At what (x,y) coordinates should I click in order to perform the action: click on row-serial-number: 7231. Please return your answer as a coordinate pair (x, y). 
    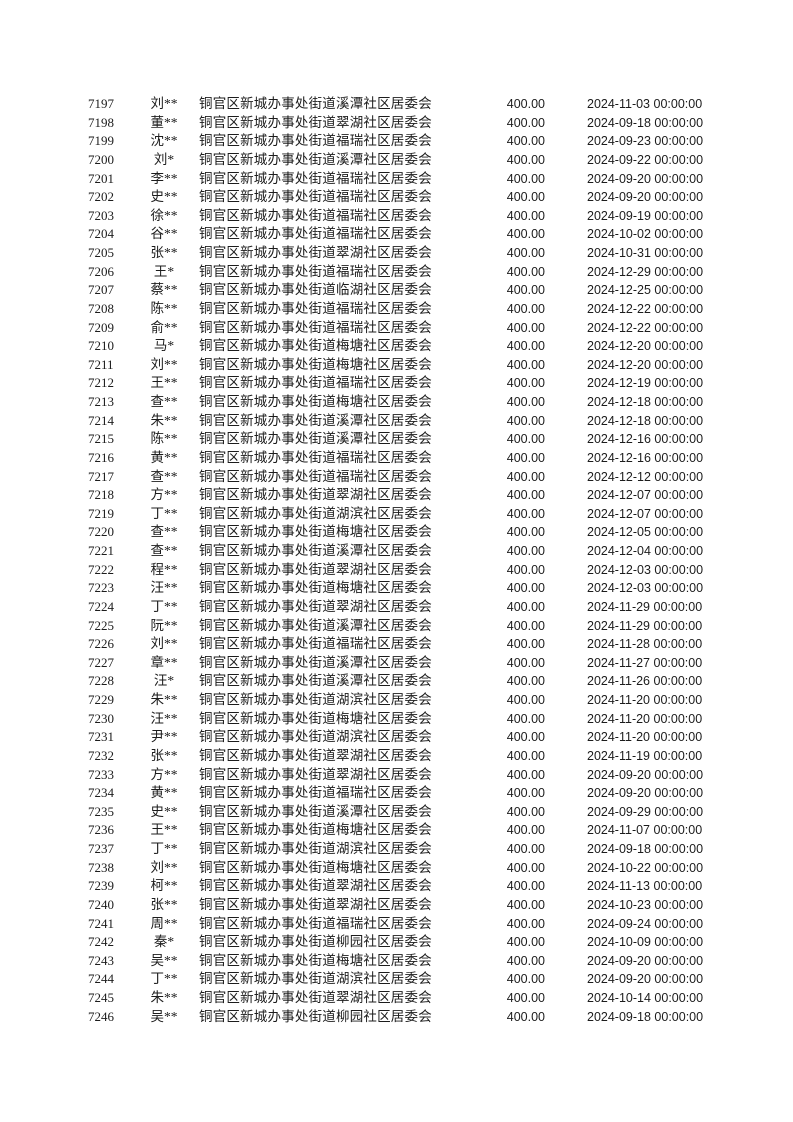
    Looking at the image, I should click on (101, 737).